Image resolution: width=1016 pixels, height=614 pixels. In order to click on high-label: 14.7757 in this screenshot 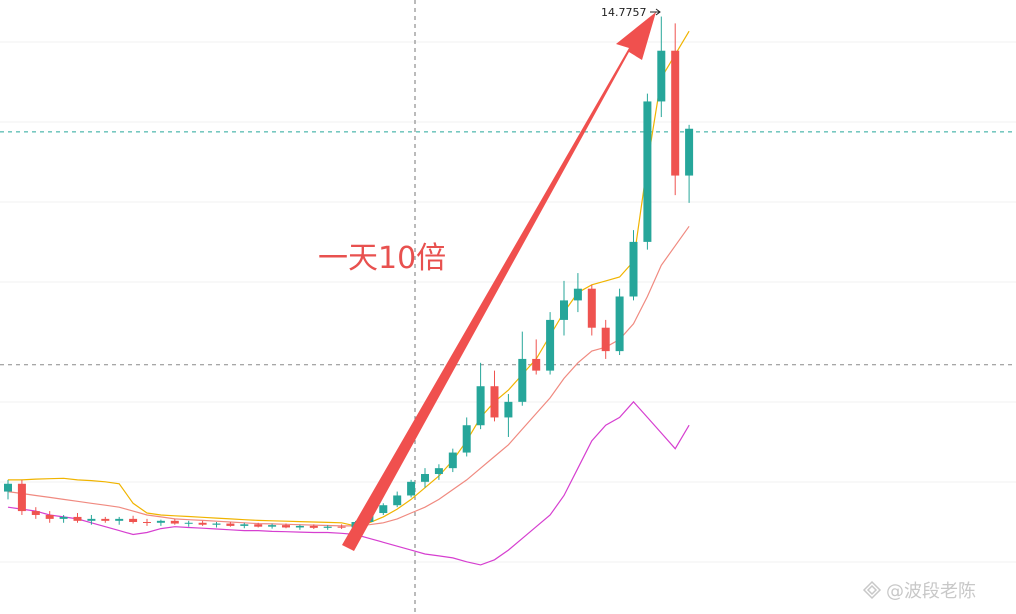, I will do `click(624, 12)`.